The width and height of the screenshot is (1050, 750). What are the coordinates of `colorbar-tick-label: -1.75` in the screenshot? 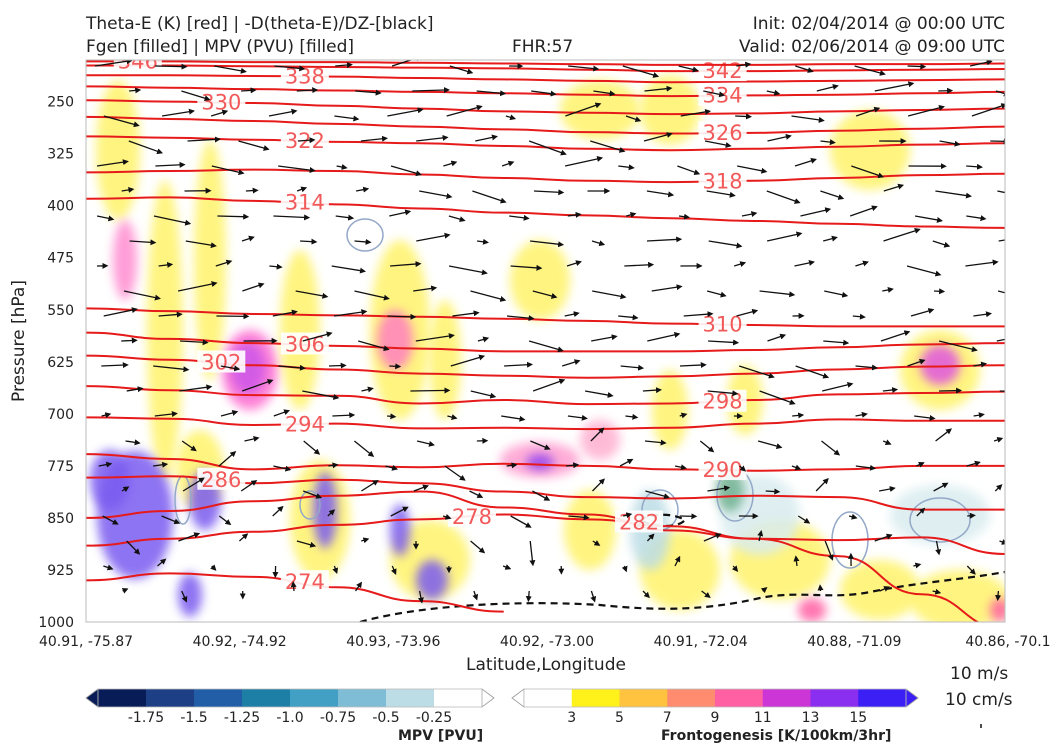 It's located at (146, 718).